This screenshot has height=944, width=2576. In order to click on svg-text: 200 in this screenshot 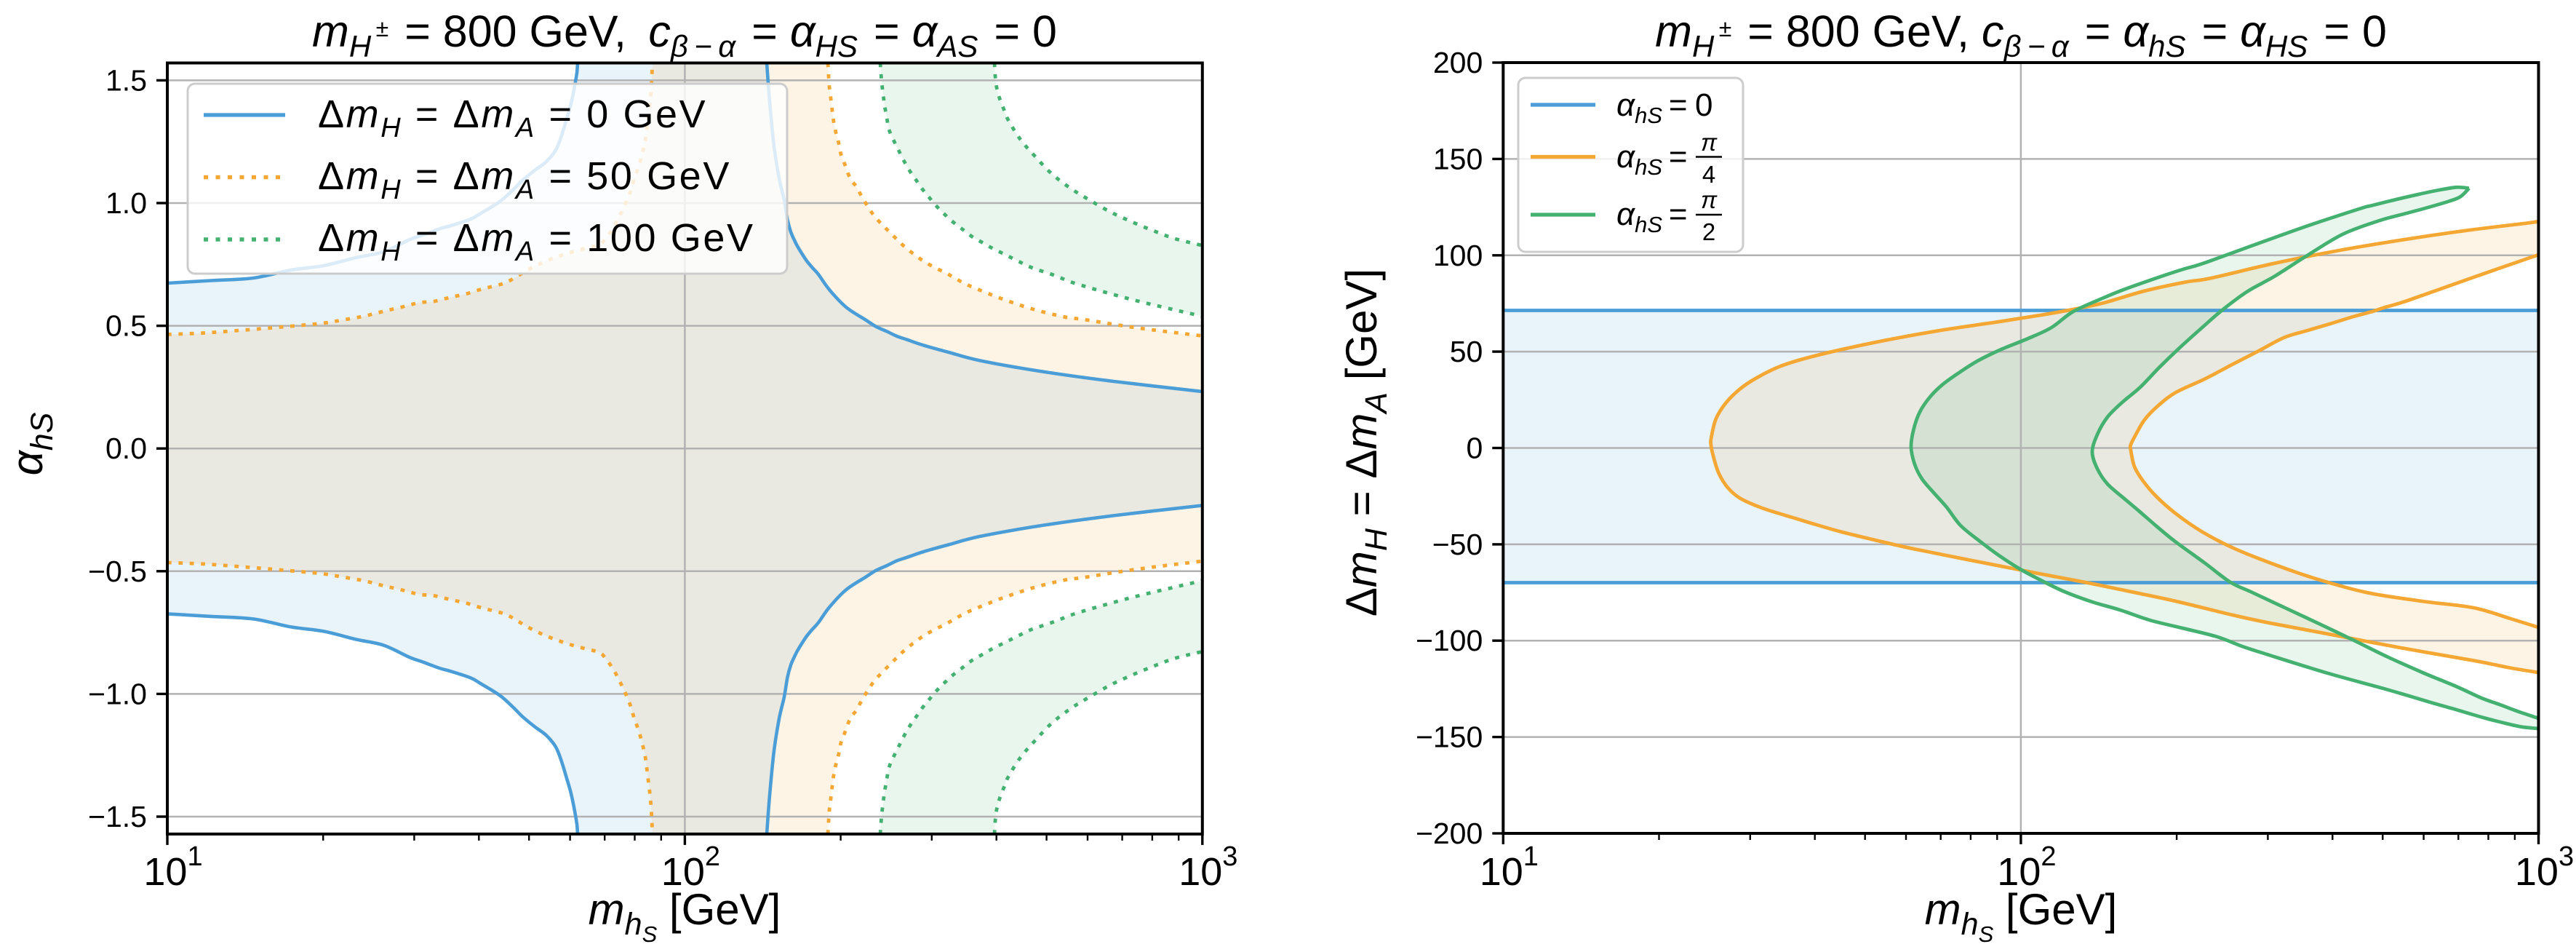, I will do `click(1458, 62)`.